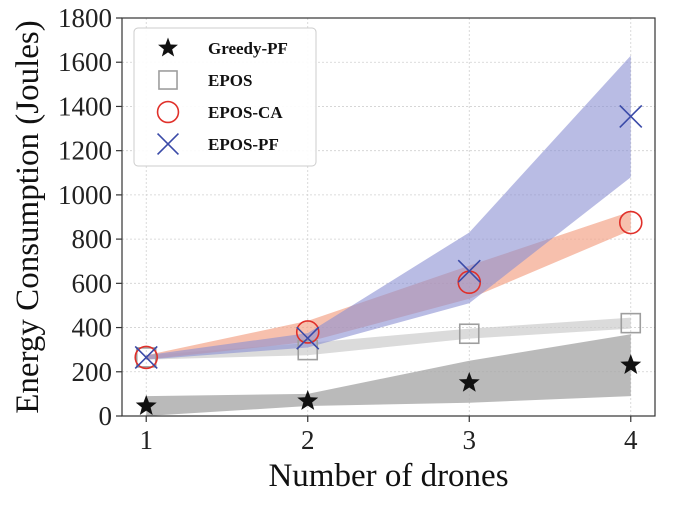 Image resolution: width=697 pixels, height=515 pixels. Describe the element at coordinates (388, 375) in the screenshot. I see `band-greedy-pf` at that location.